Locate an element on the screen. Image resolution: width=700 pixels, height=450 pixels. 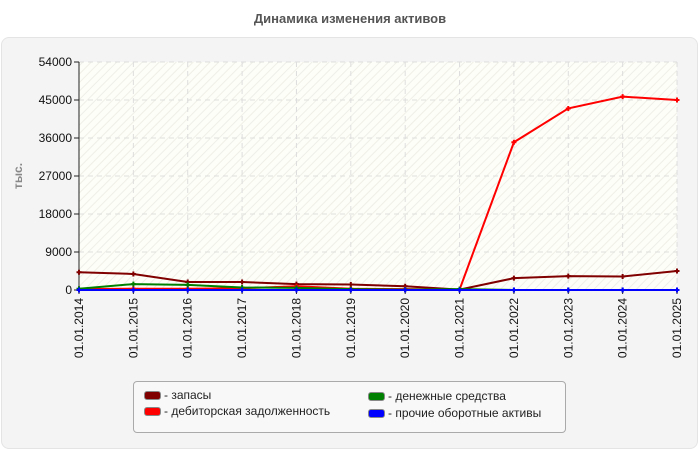
x-tick-label: 01.01.2018 is located at coordinates (296, 328).